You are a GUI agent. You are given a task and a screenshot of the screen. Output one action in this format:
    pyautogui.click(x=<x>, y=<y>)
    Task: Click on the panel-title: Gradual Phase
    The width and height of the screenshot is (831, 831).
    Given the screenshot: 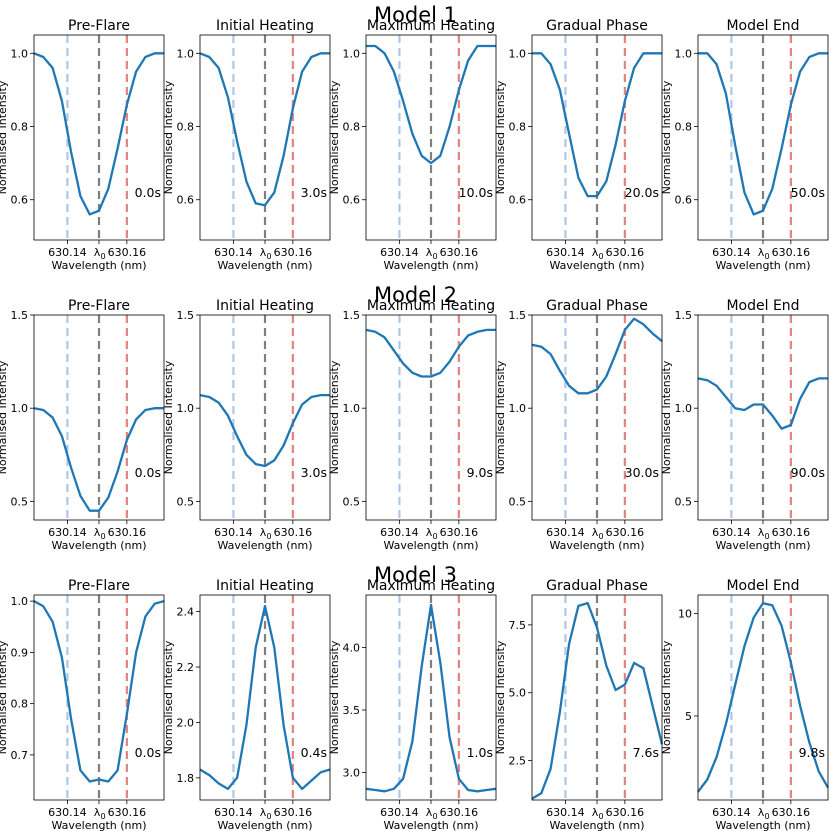 What is the action you would take?
    pyautogui.click(x=597, y=586)
    